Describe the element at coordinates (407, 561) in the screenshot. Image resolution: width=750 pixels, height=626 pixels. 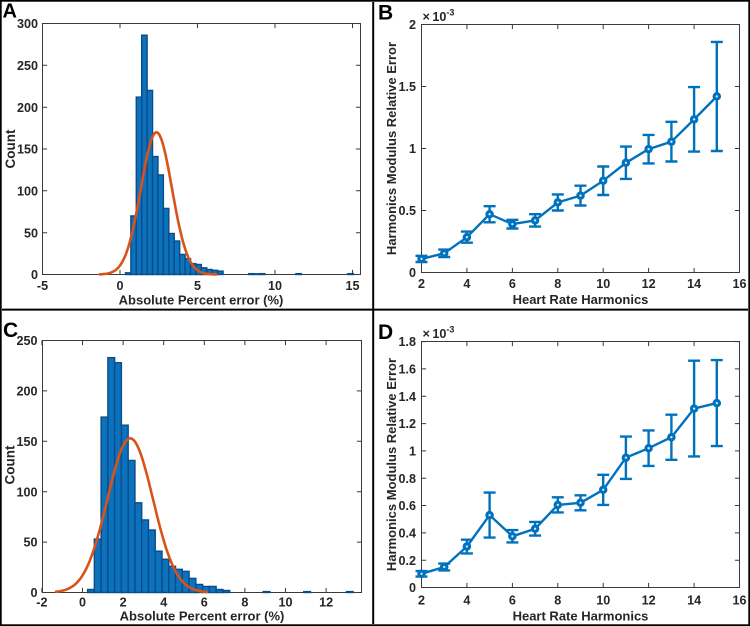
I see `svg-text: 0.2` at that location.